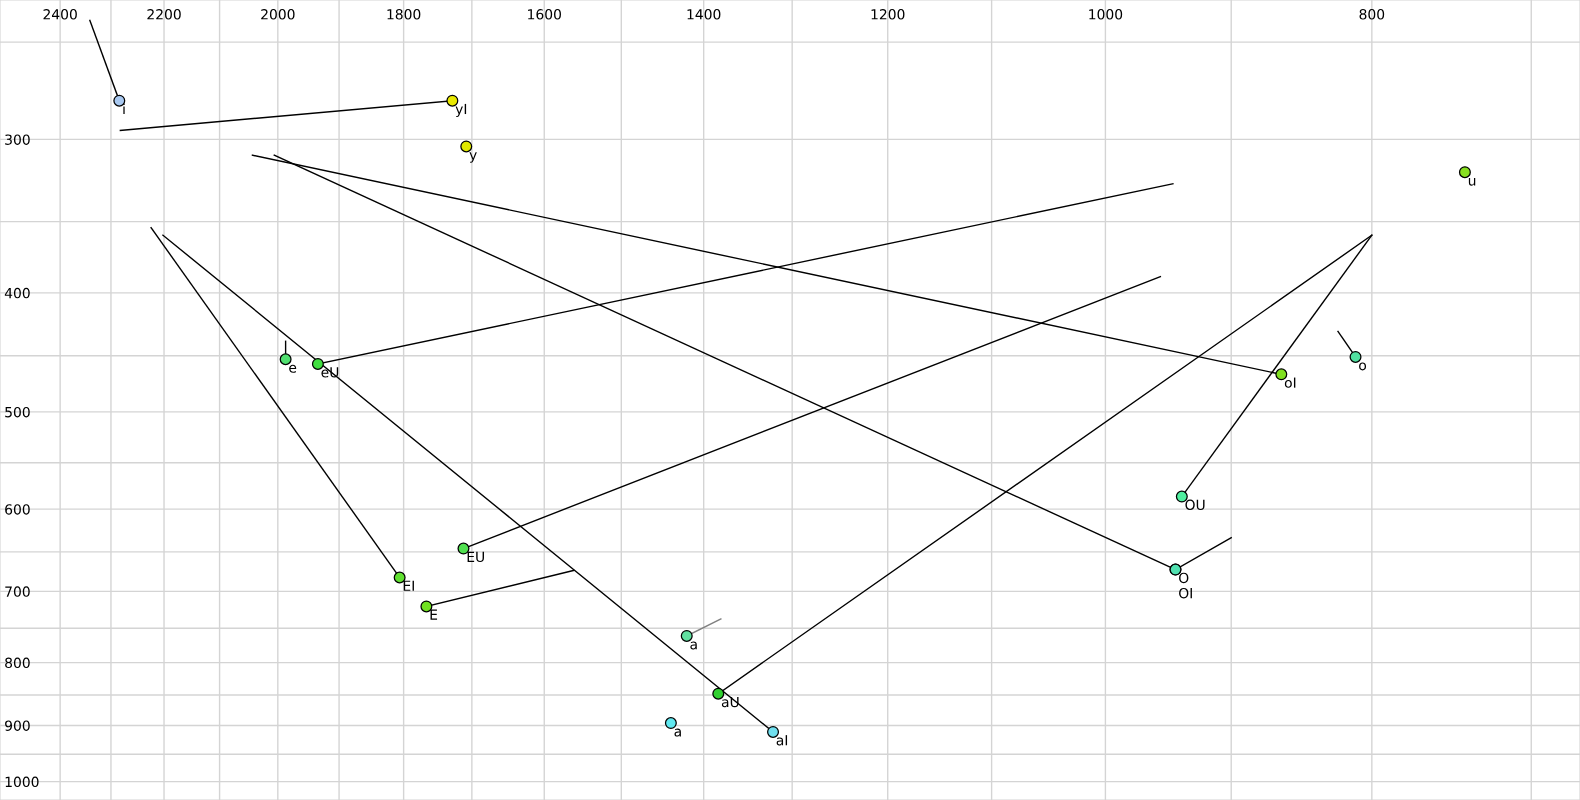 Image resolution: width=1580 pixels, height=800 pixels. Describe the element at coordinates (293, 368) in the screenshot. I see `annotation: e` at that location.